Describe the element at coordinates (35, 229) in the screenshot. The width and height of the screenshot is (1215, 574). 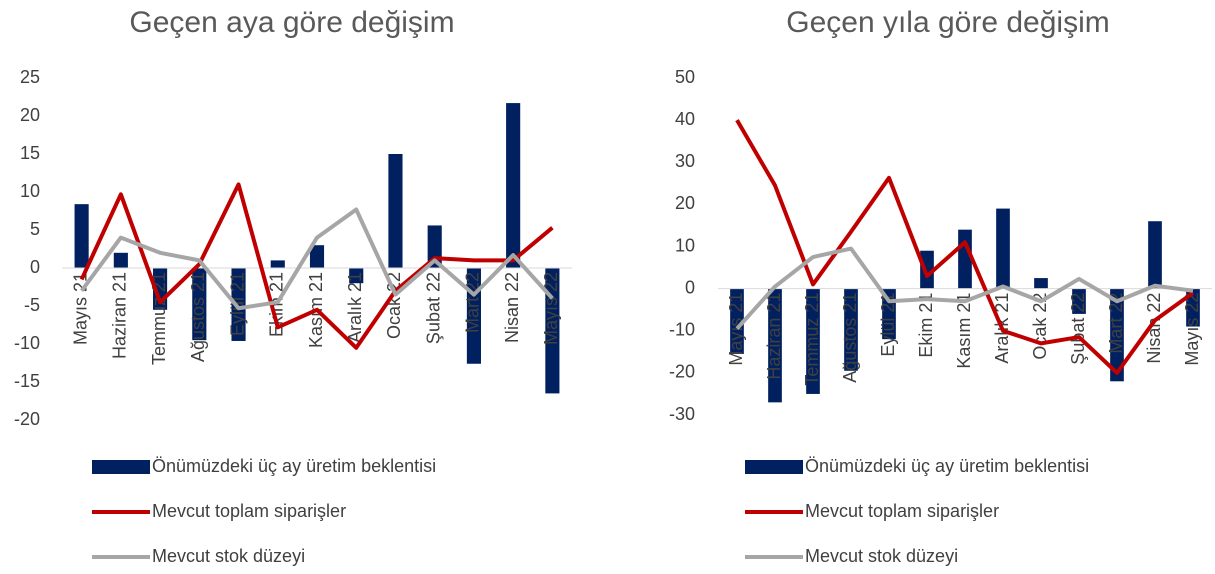
I see `y-tick-label: 5` at that location.